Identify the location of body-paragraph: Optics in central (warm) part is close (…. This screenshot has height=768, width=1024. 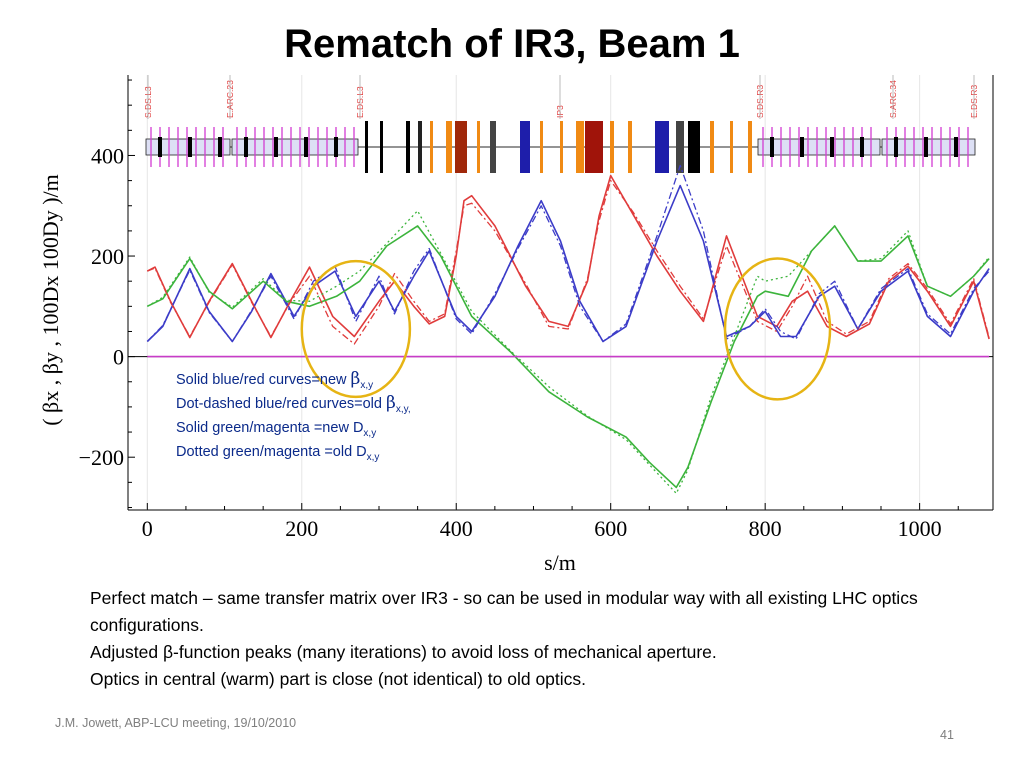
(338, 679).